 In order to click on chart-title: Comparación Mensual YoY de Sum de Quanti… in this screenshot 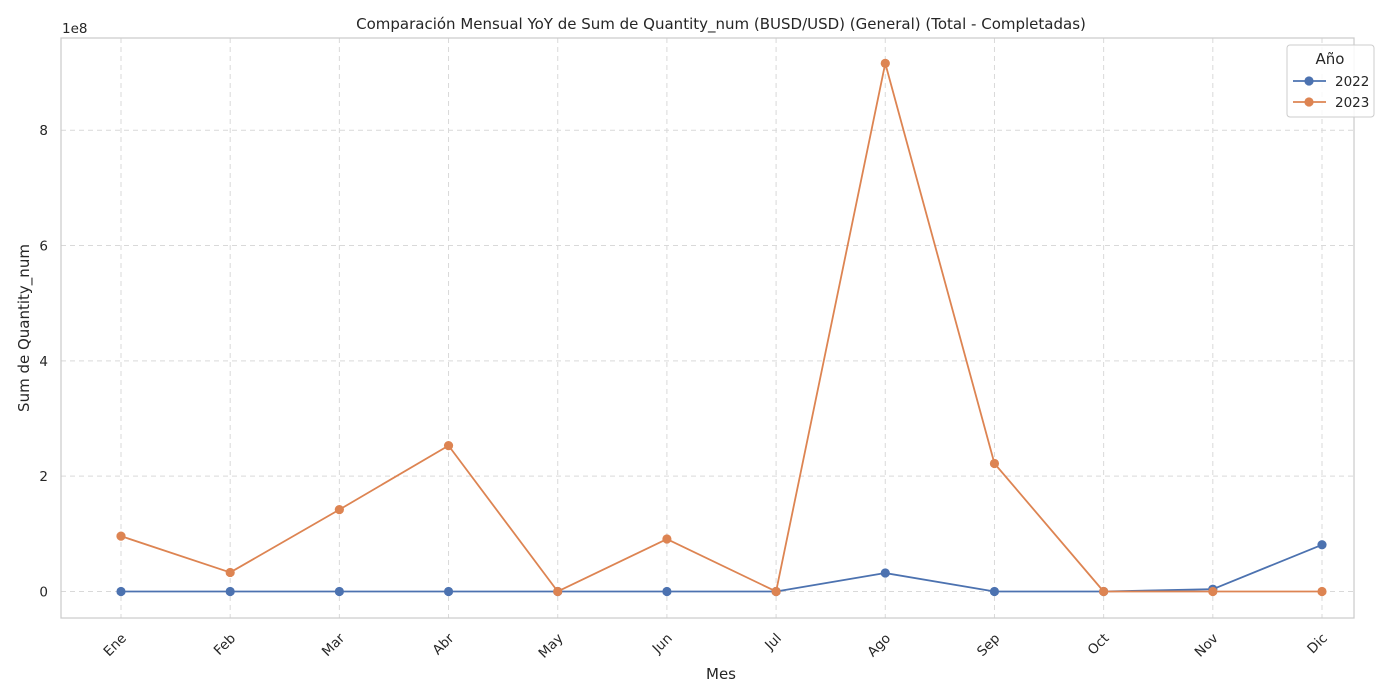, I will do `click(721, 24)`.